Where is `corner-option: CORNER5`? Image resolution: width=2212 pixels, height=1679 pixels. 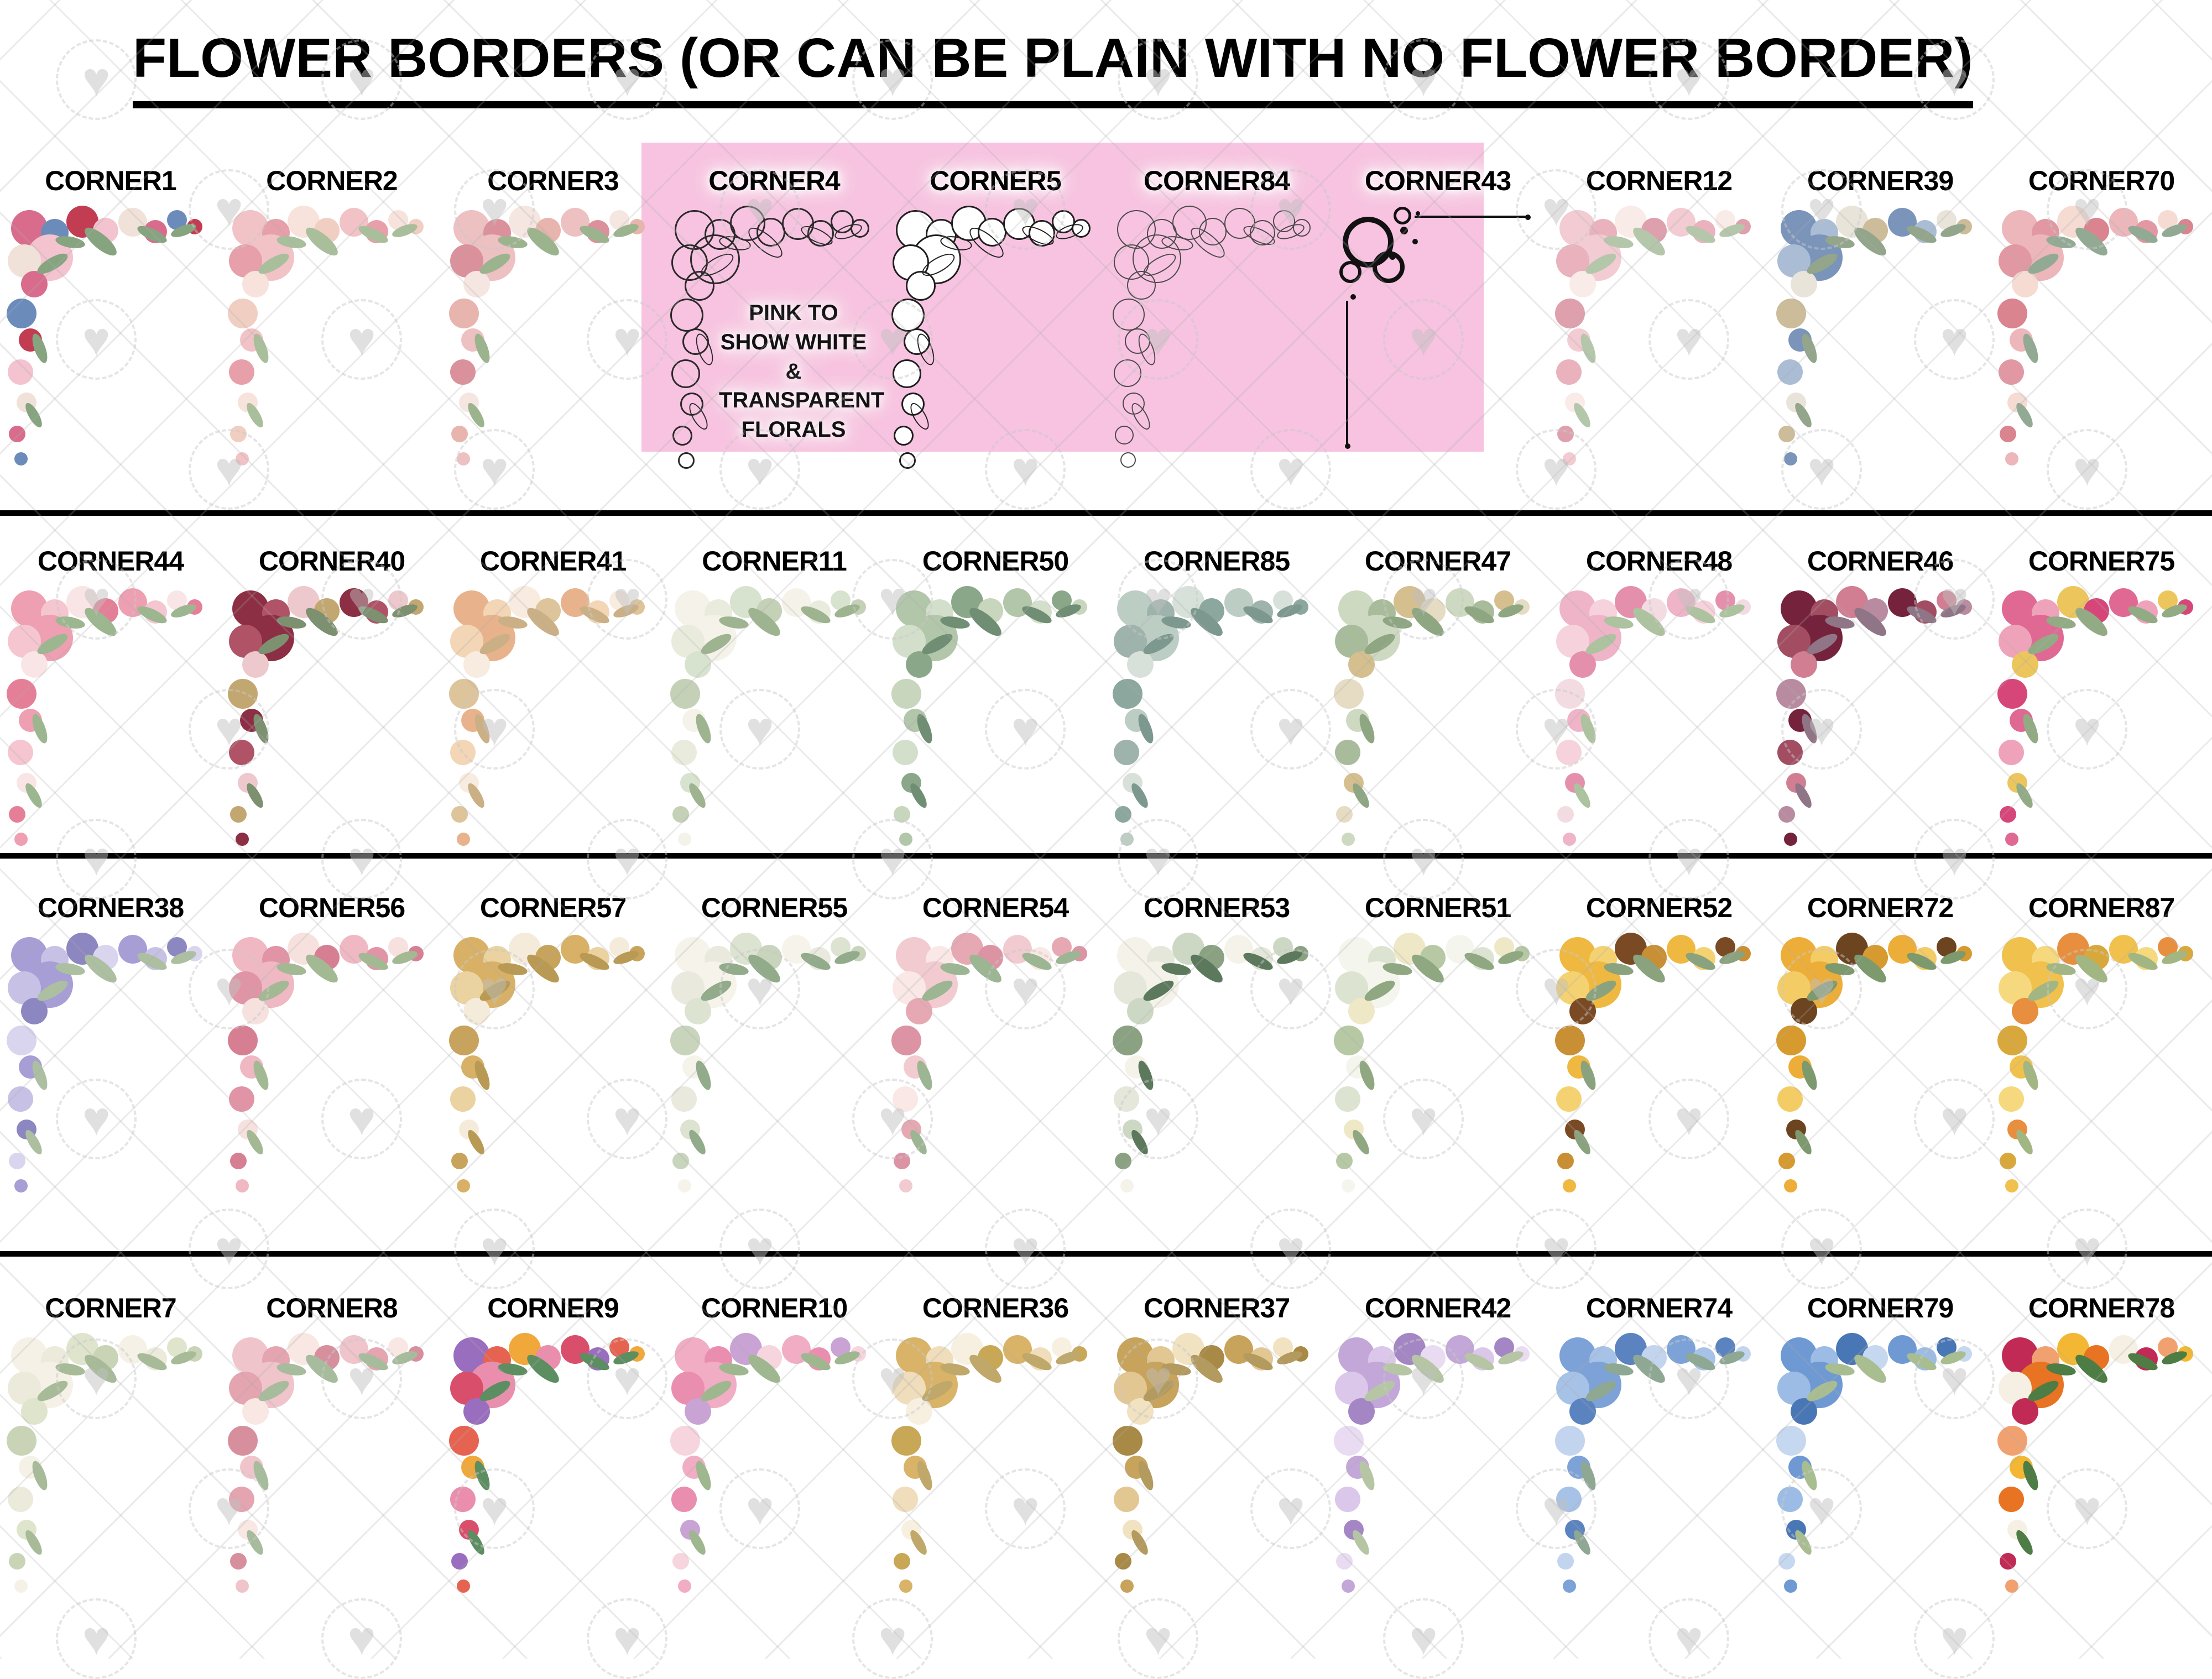 corner-option: CORNER5 is located at coordinates (996, 318).